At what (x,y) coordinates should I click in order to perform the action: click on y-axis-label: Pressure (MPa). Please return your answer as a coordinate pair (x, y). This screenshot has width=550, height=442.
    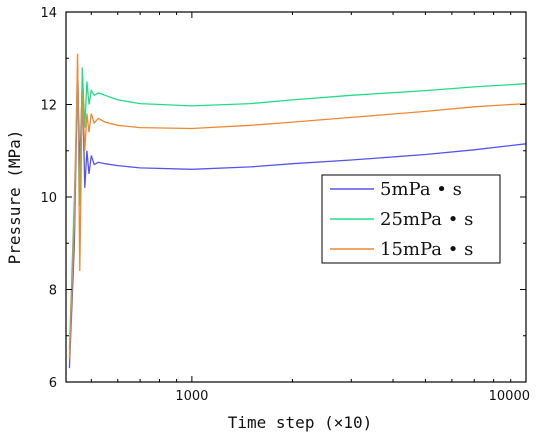
    Looking at the image, I should click on (14, 197).